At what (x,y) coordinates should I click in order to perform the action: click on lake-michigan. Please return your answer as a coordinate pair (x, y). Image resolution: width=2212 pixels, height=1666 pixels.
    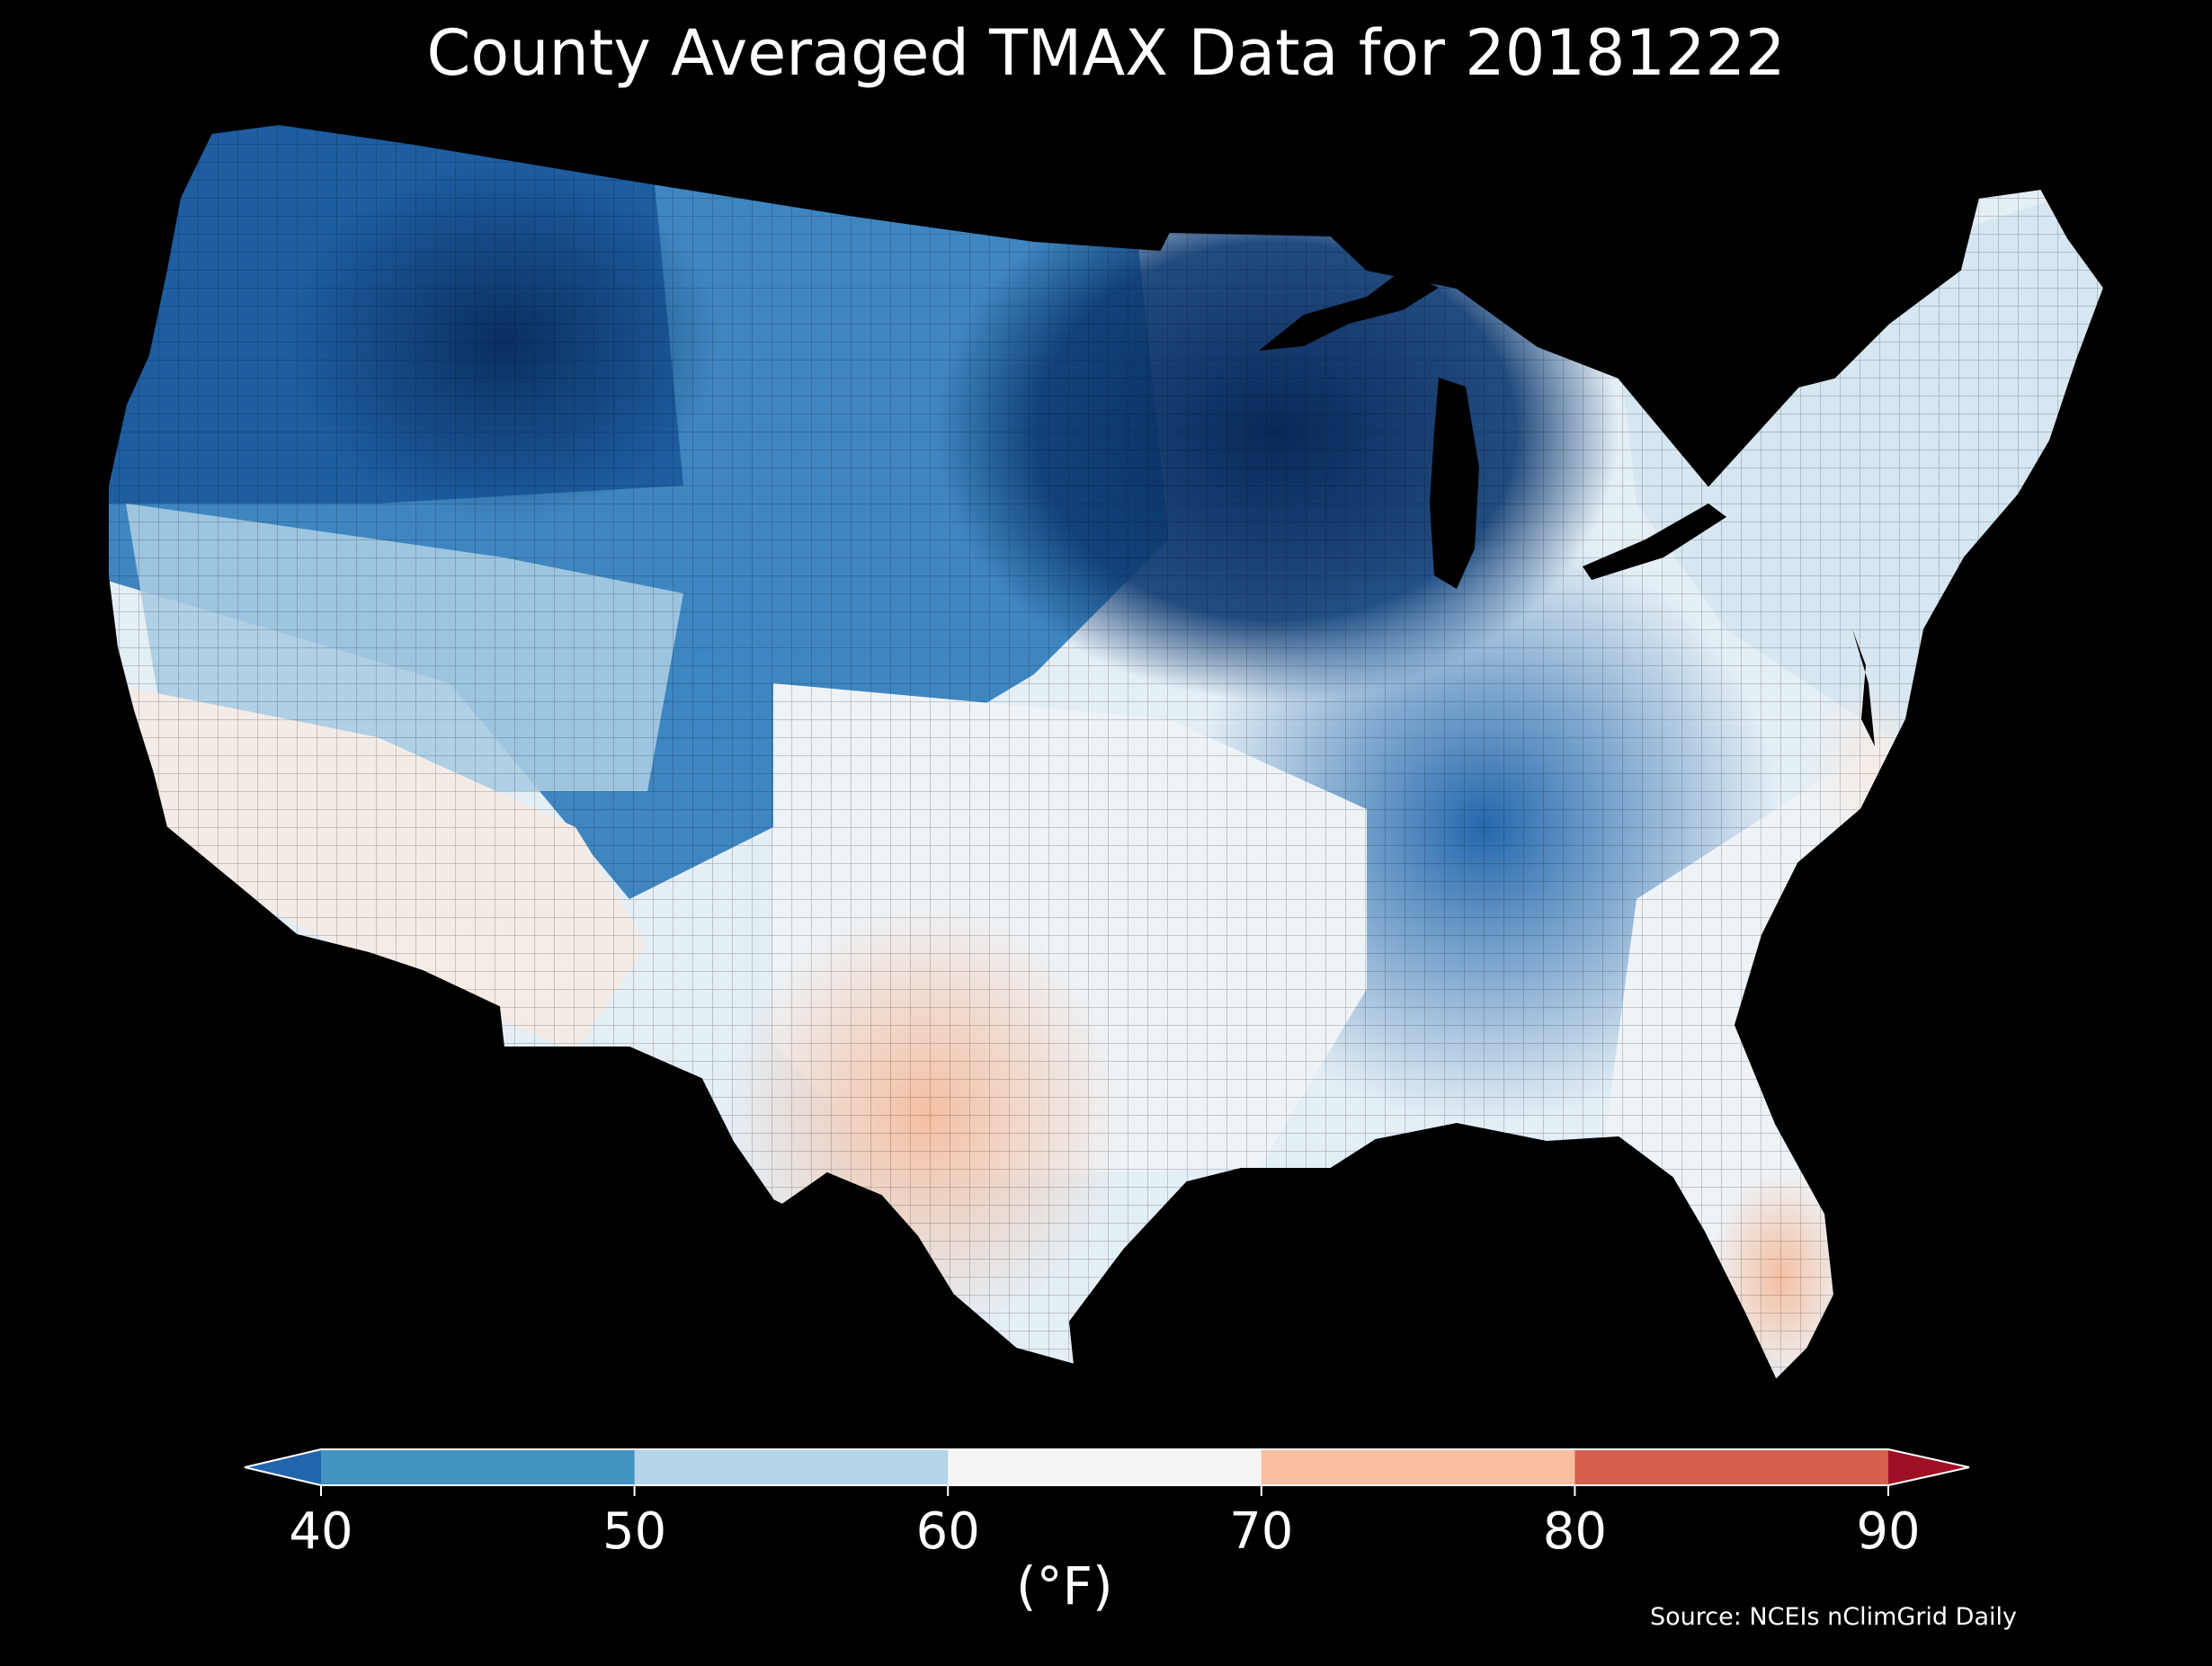
    Looking at the image, I should click on (1454, 483).